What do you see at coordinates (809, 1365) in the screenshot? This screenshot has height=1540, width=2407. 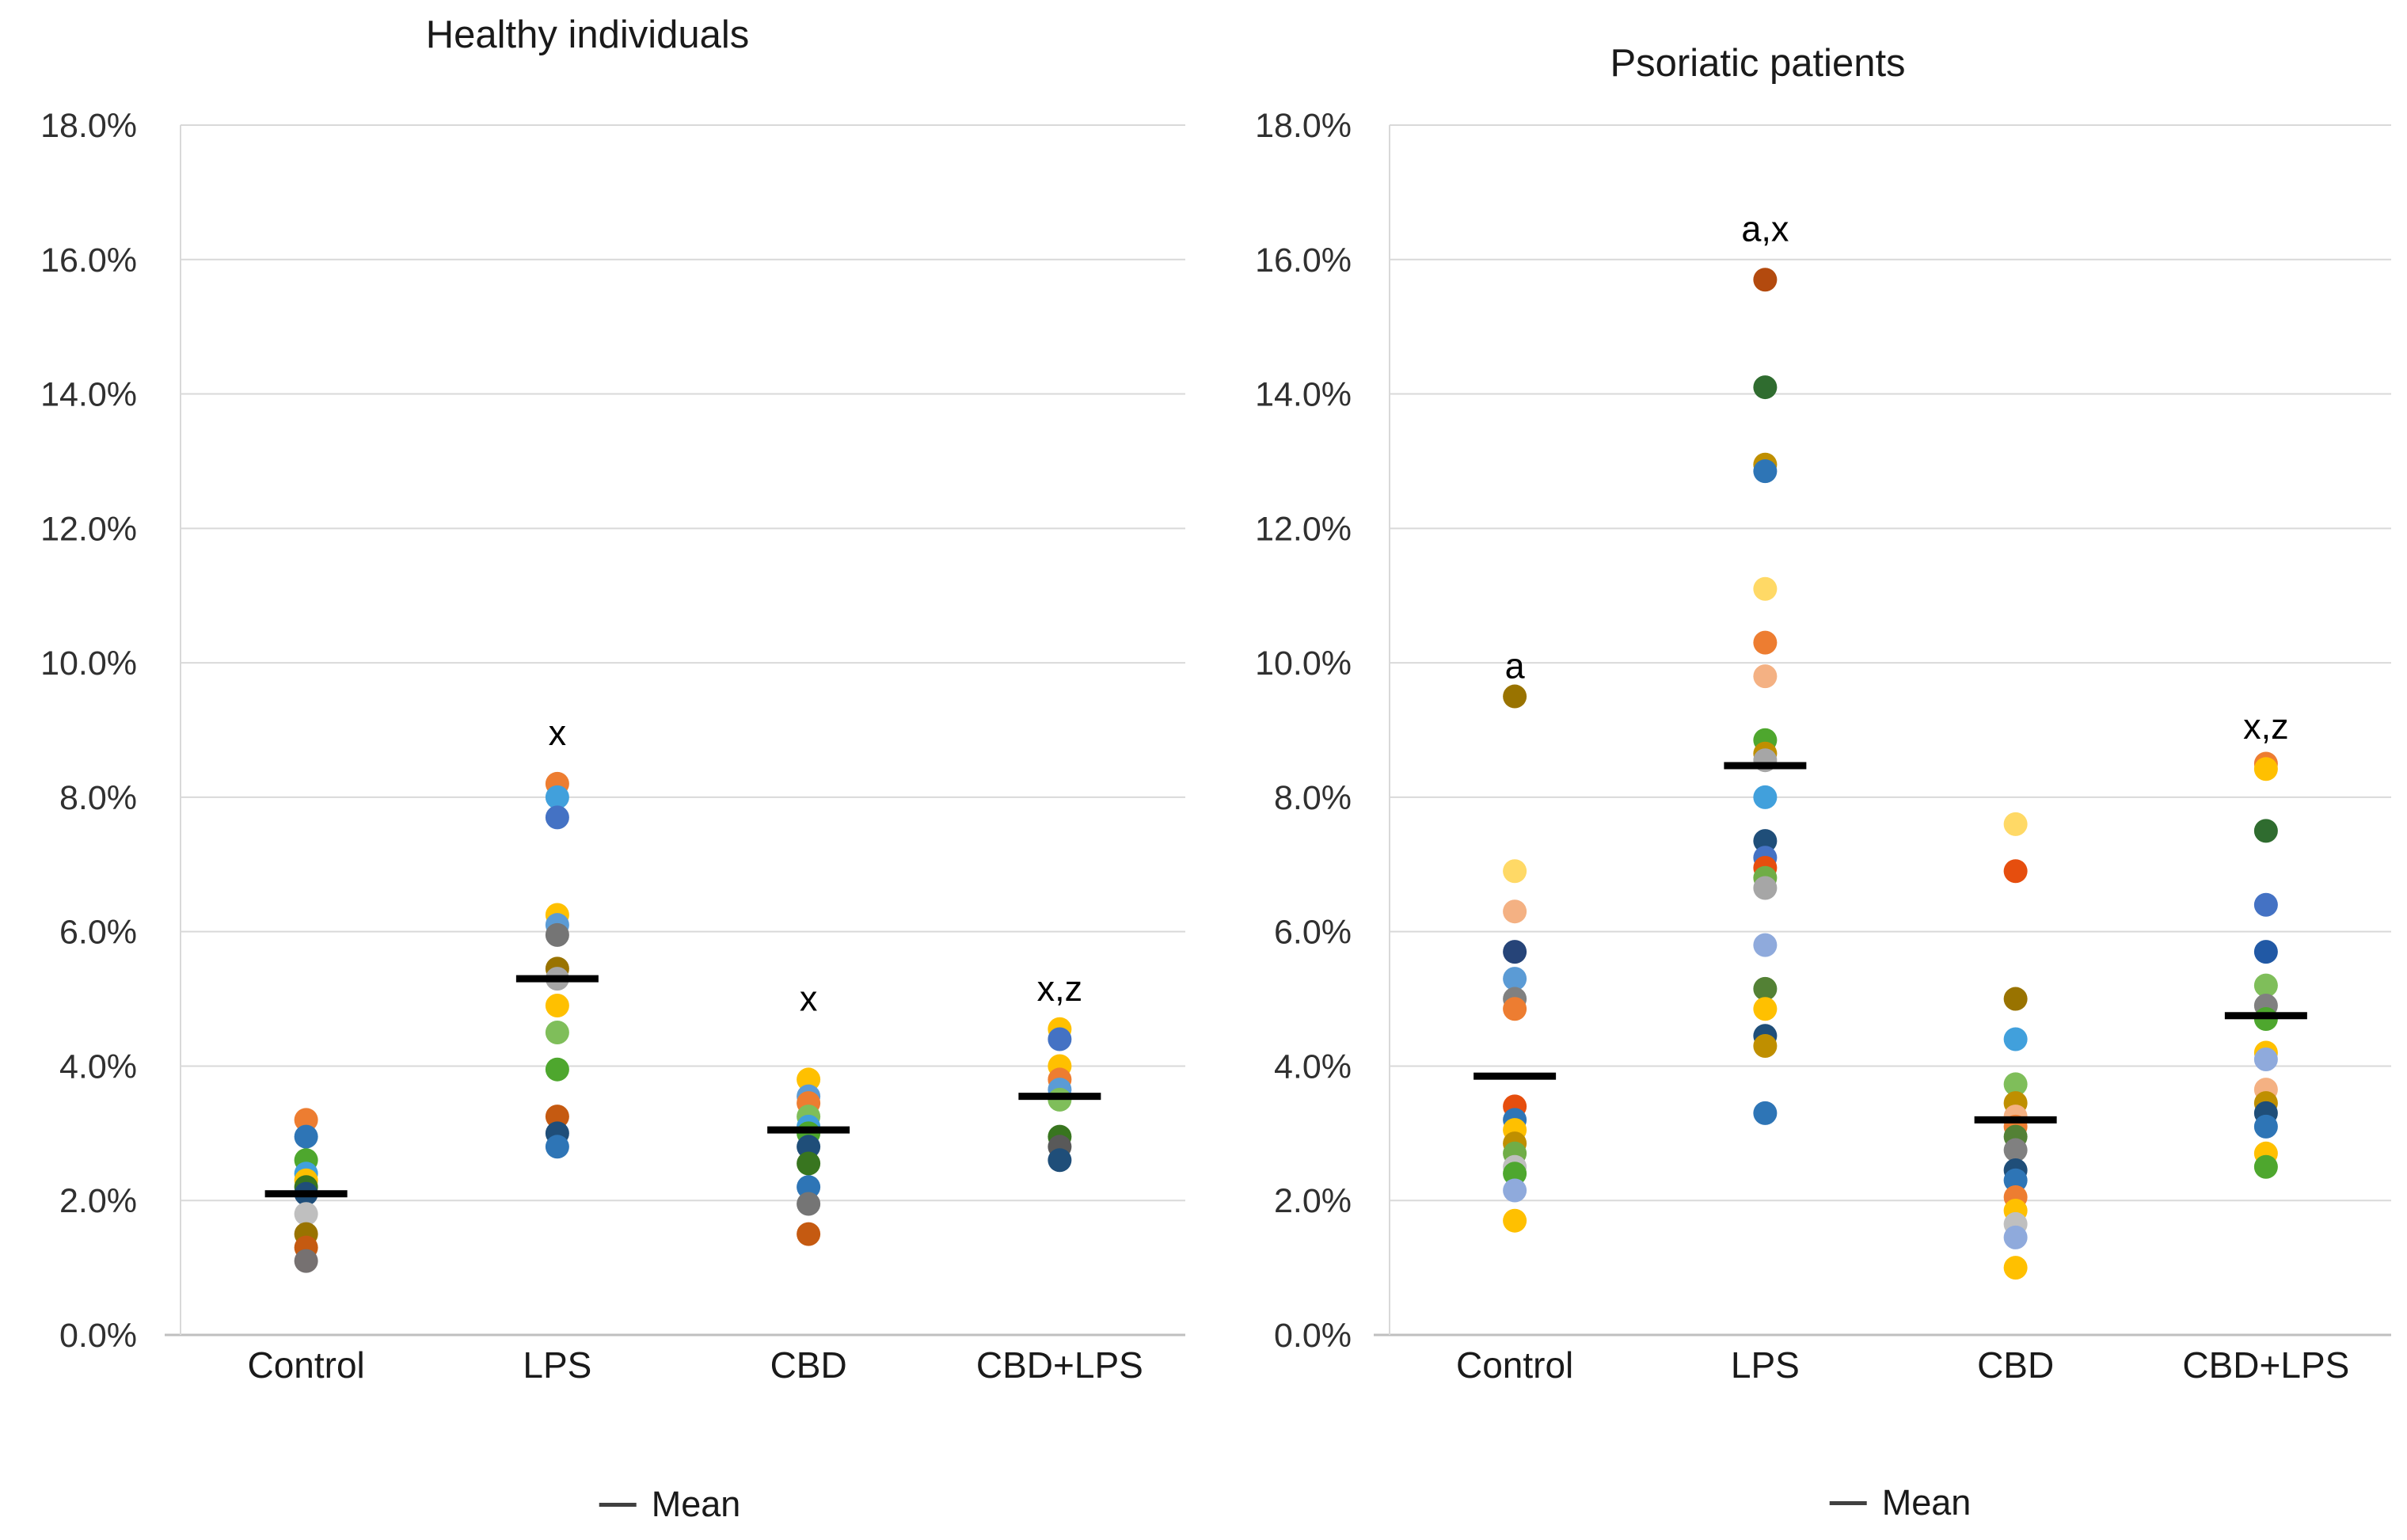 I see `x-category-label: CBD` at bounding box center [809, 1365].